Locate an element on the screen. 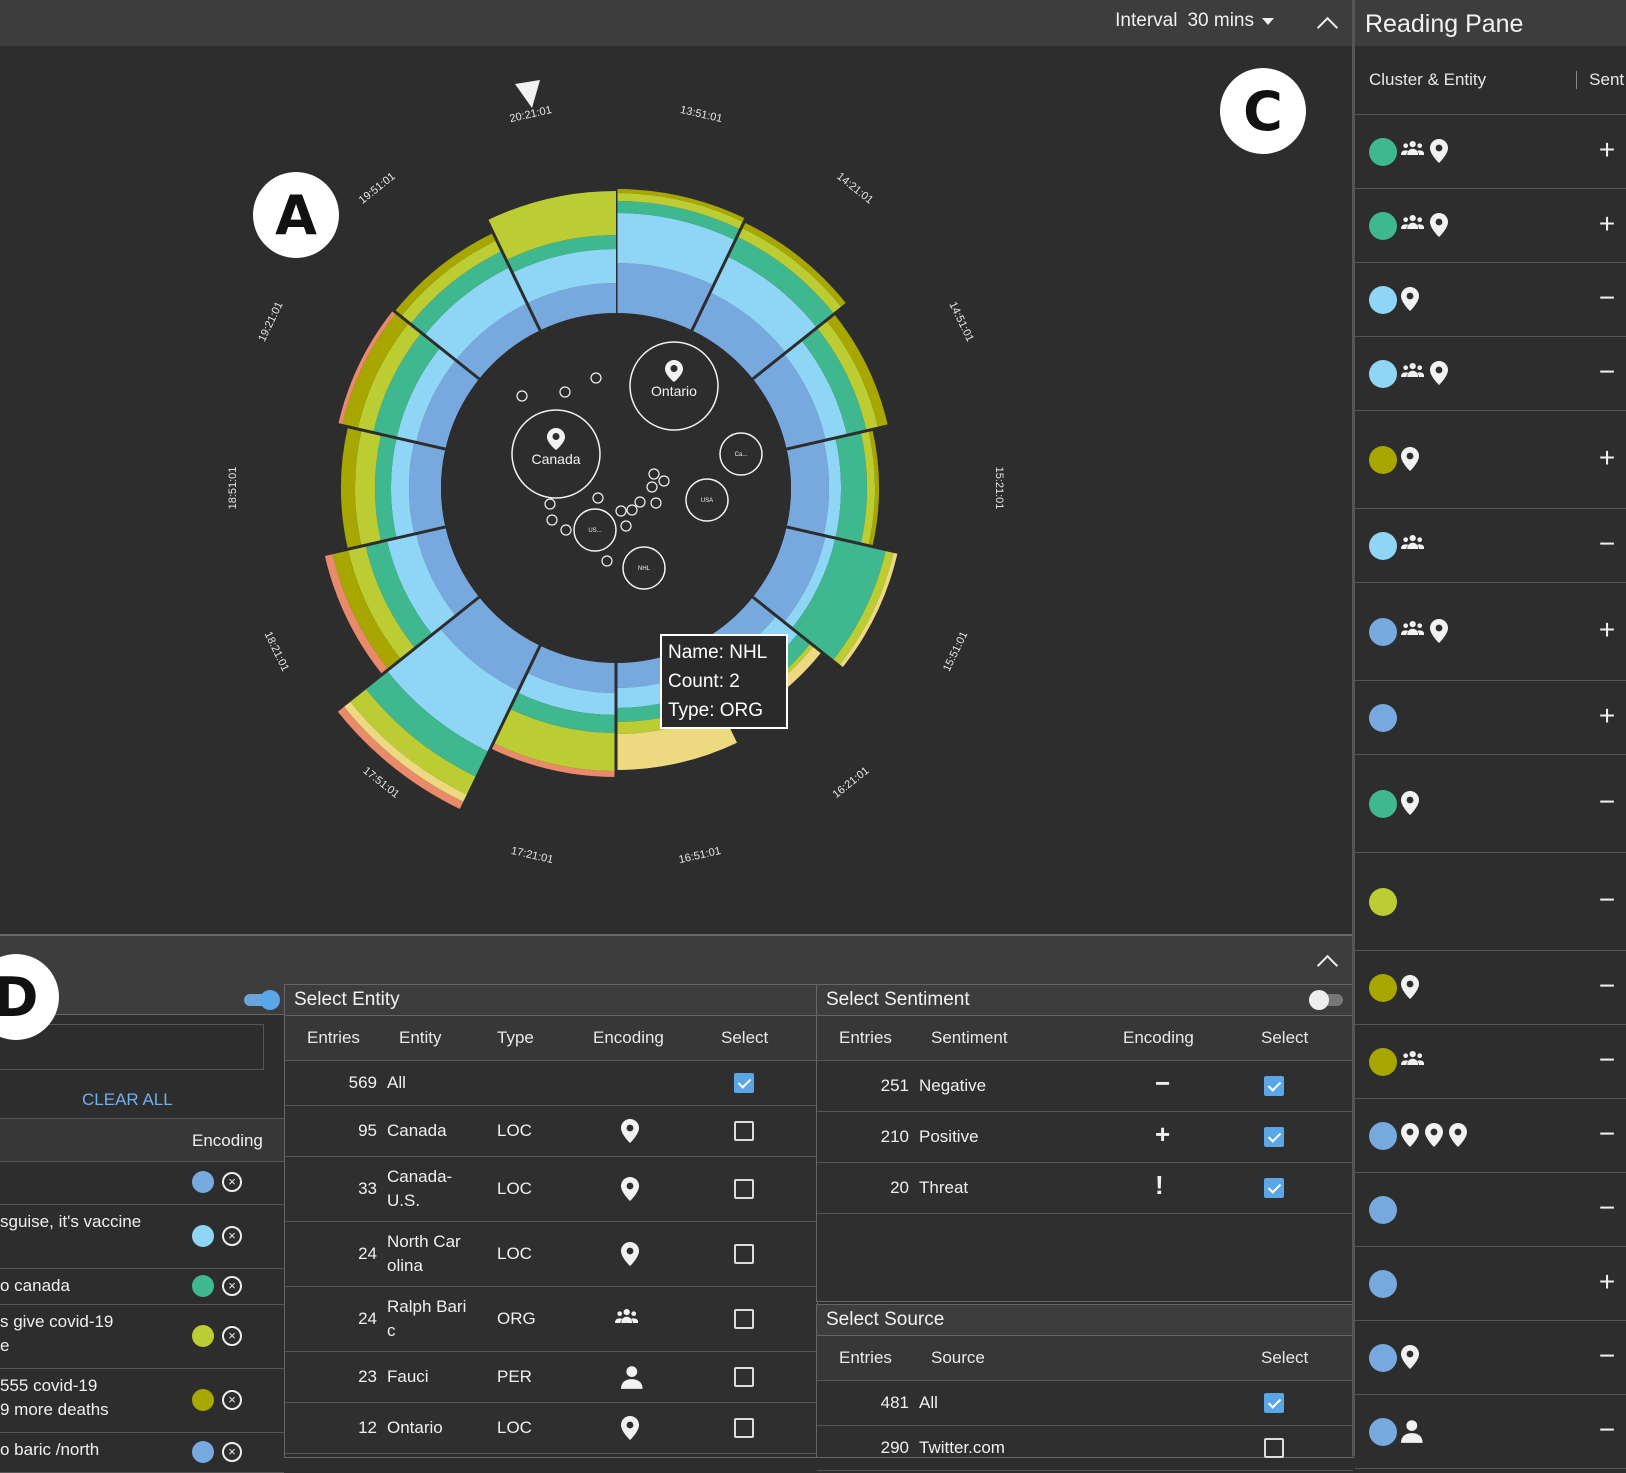 This screenshot has width=1626, height=1473. entity-bubble: USA is located at coordinates (707, 500).